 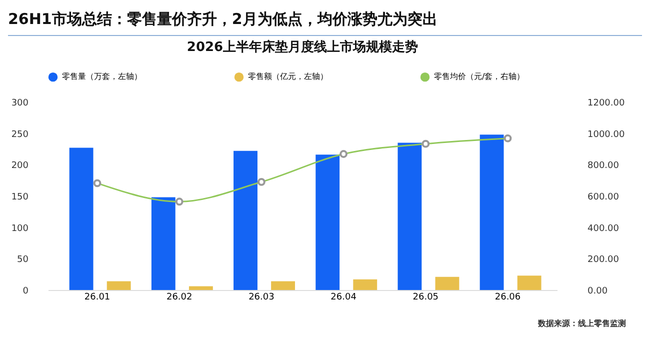 What do you see at coordinates (20, 135) in the screenshot?
I see `y-tick-label: 250` at bounding box center [20, 135].